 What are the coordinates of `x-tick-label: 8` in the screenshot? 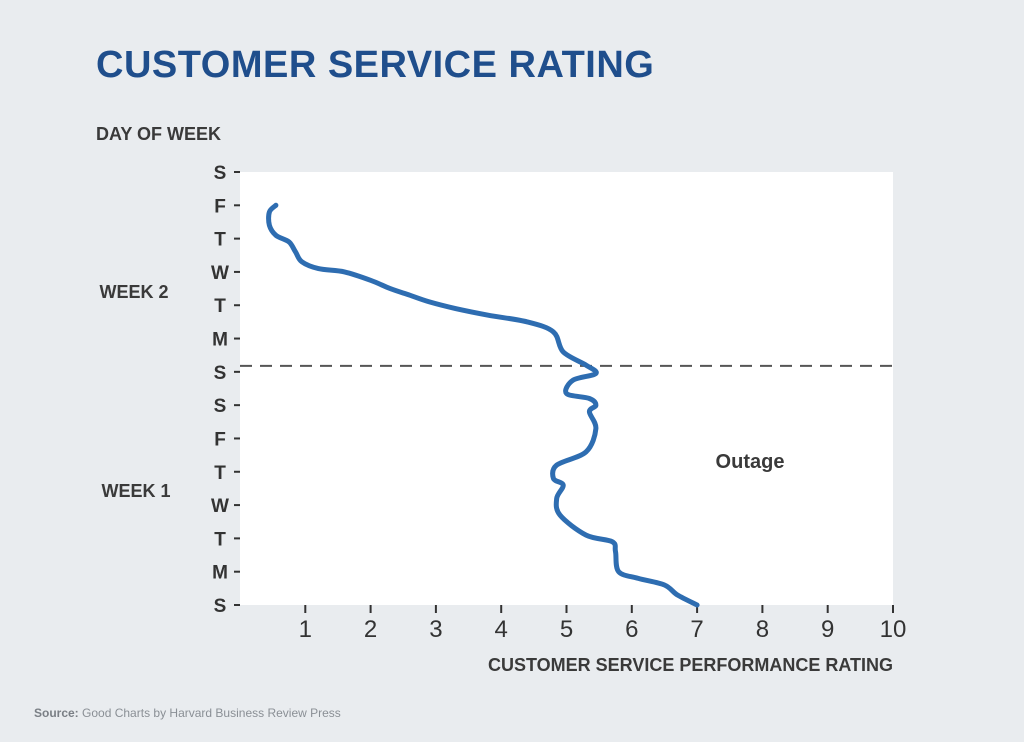 It's located at (762, 629).